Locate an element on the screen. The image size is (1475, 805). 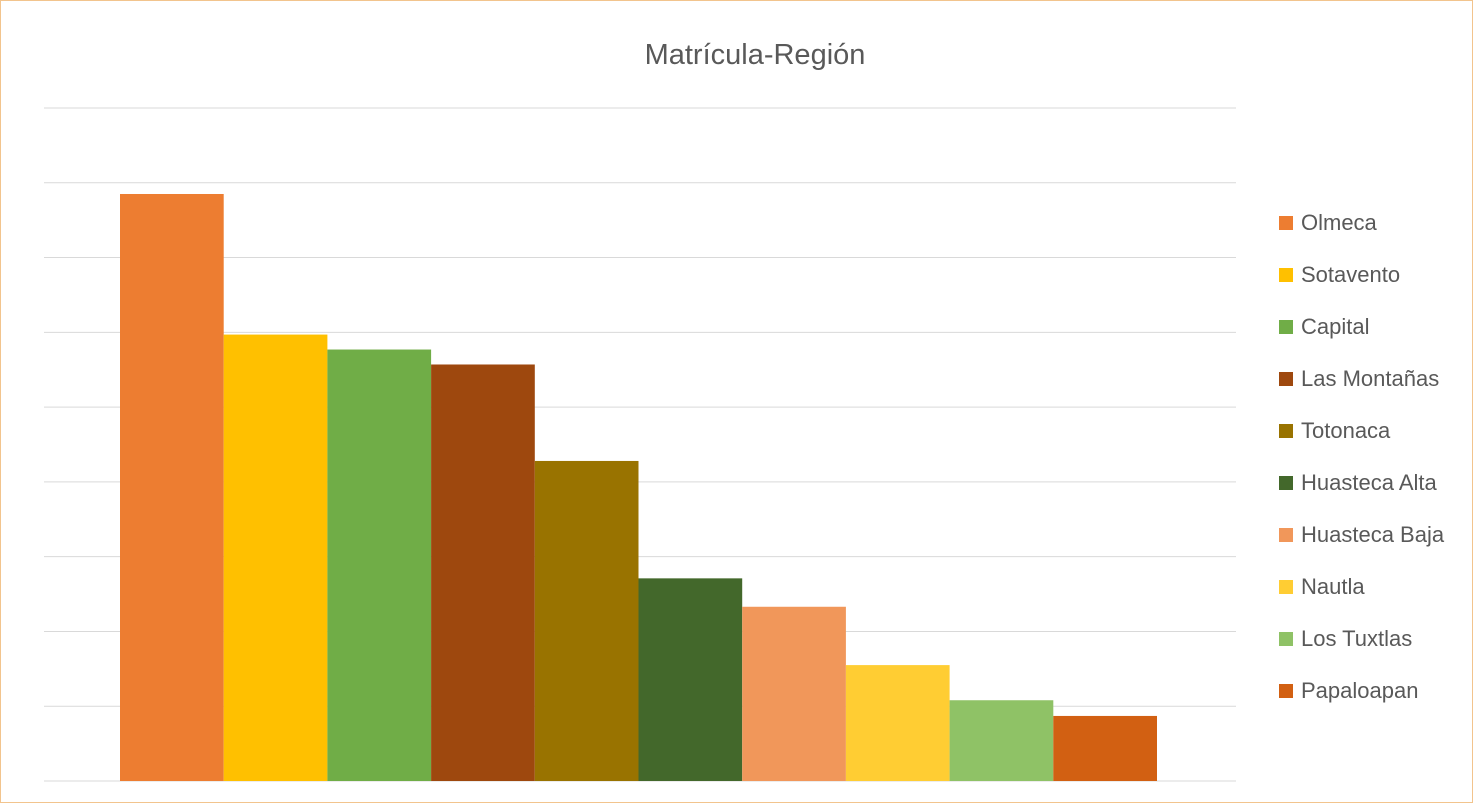
bar-capital is located at coordinates (379, 565).